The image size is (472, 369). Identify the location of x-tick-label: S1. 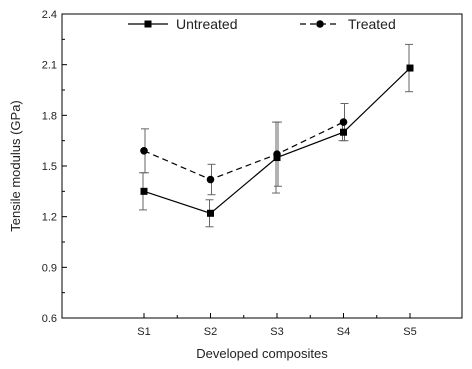
(143, 332).